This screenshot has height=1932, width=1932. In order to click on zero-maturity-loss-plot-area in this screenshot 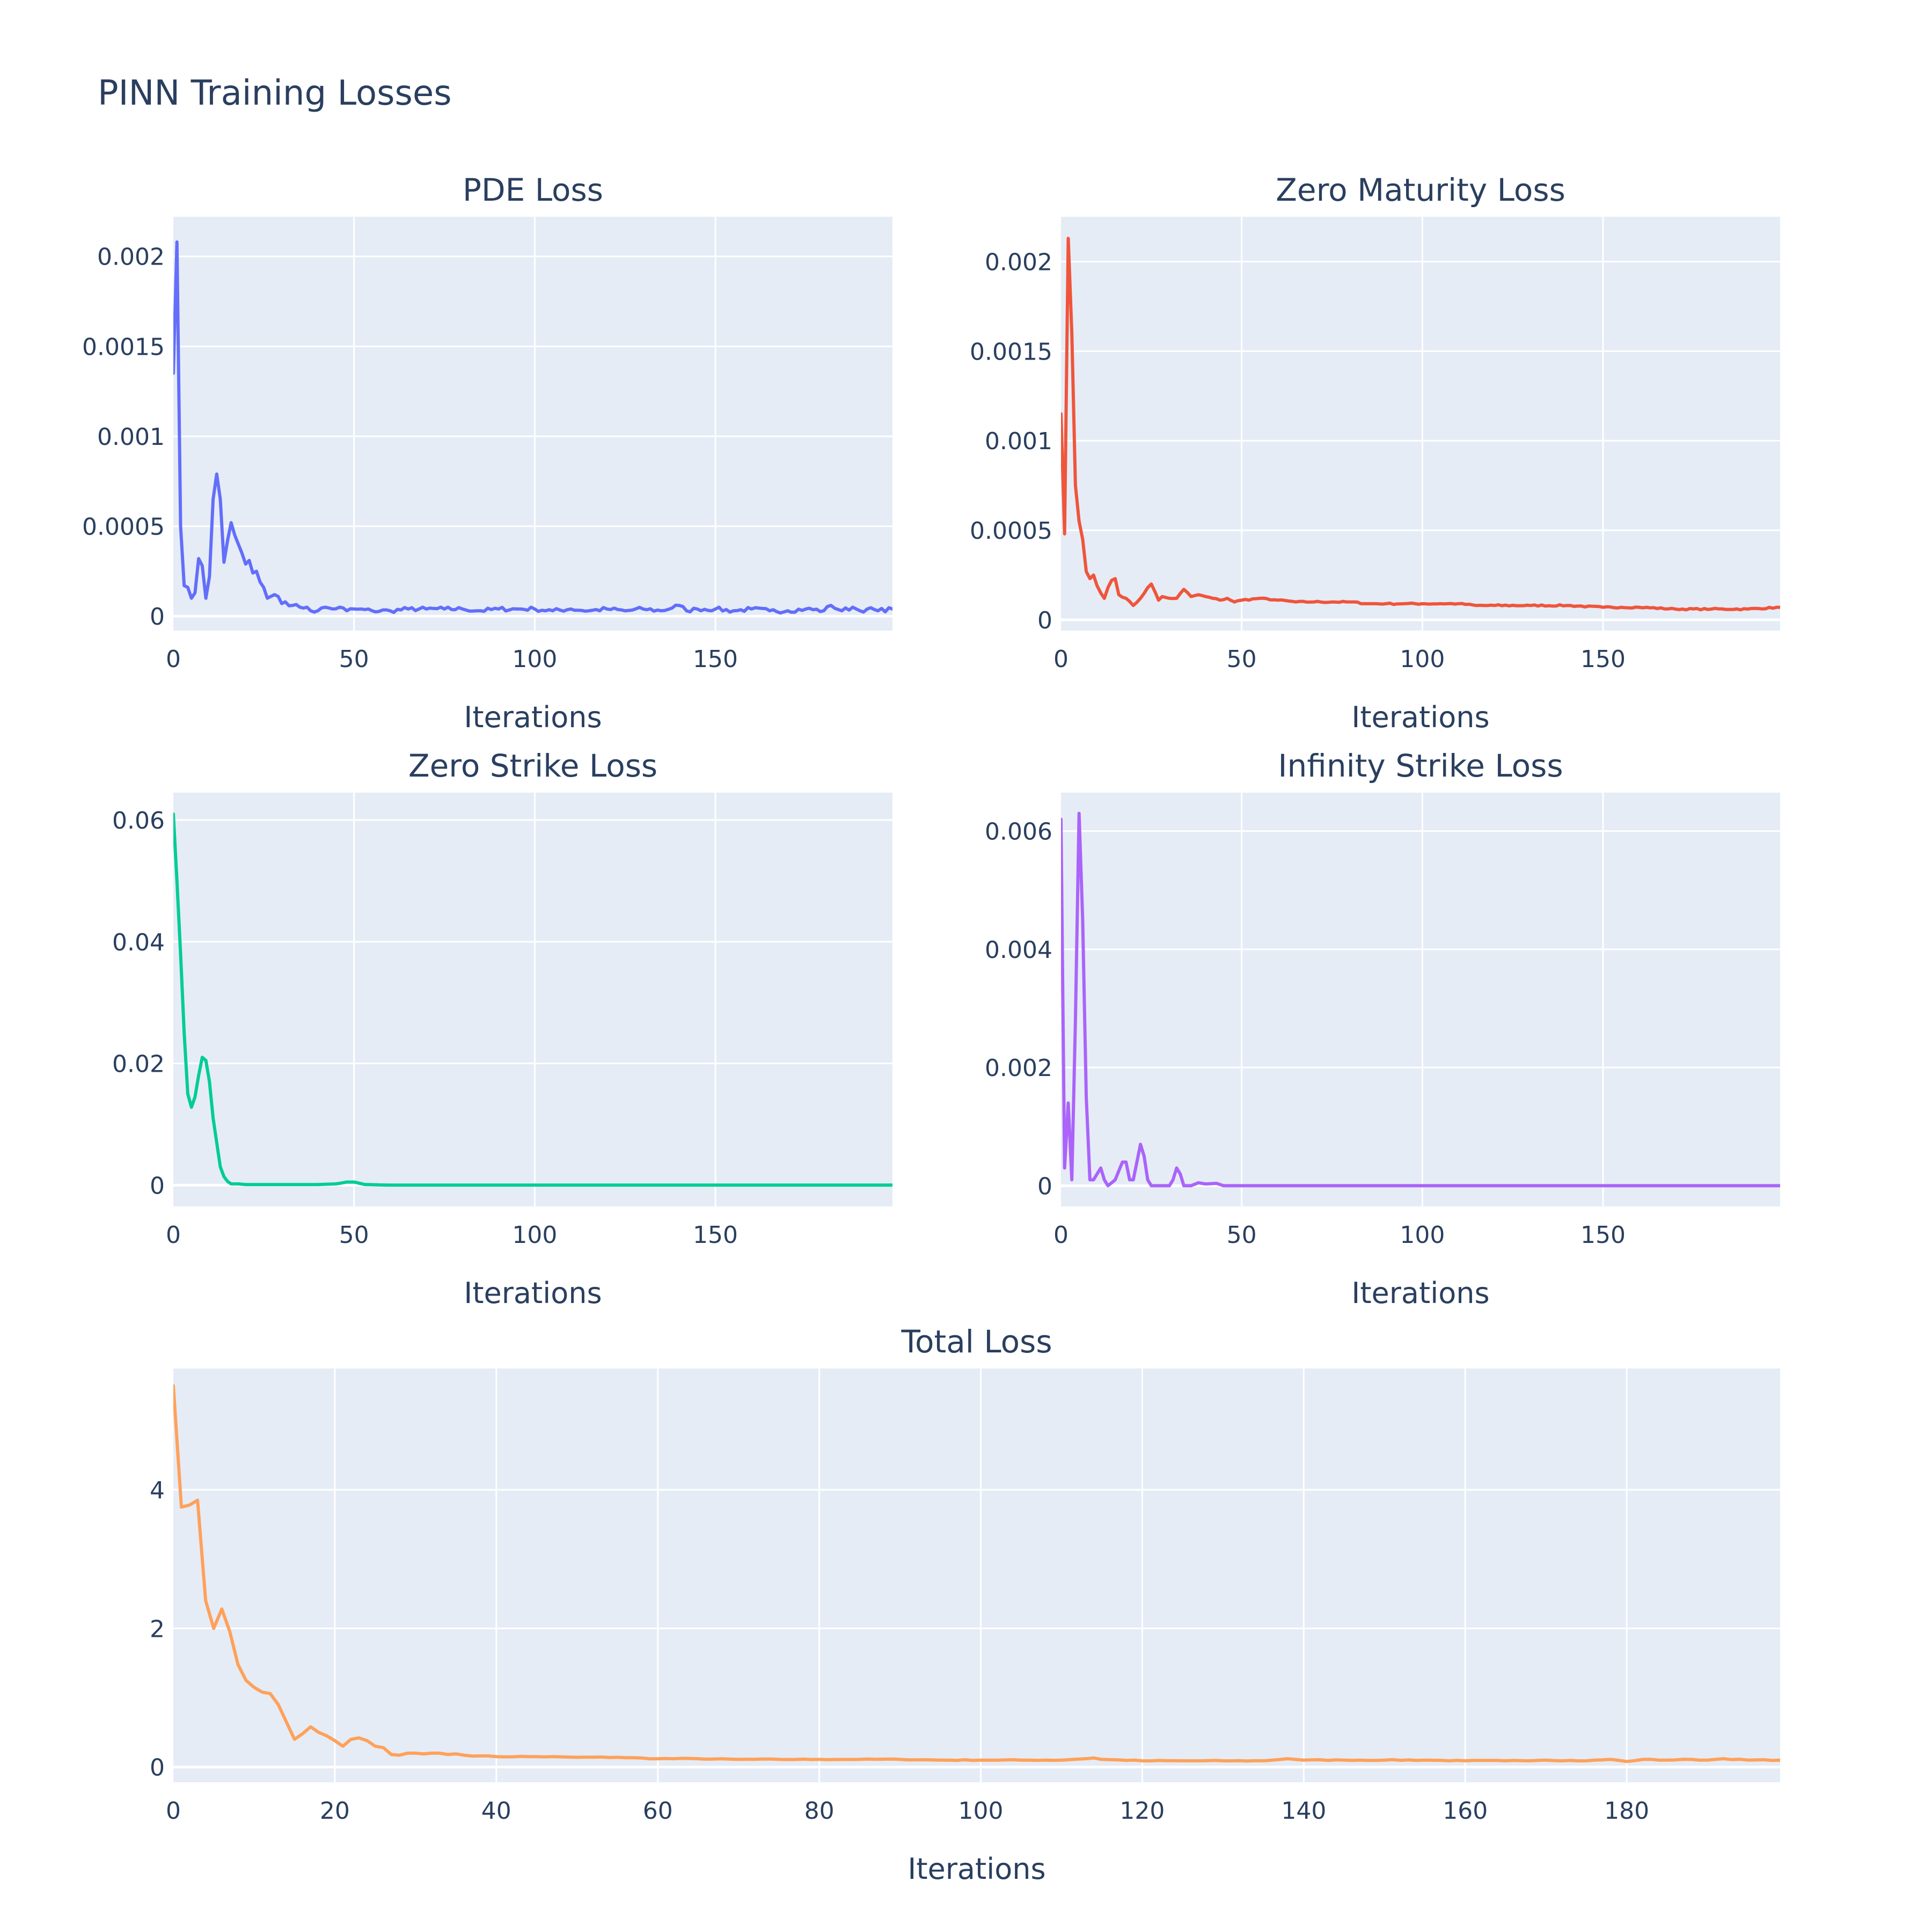, I will do `click(1420, 424)`.